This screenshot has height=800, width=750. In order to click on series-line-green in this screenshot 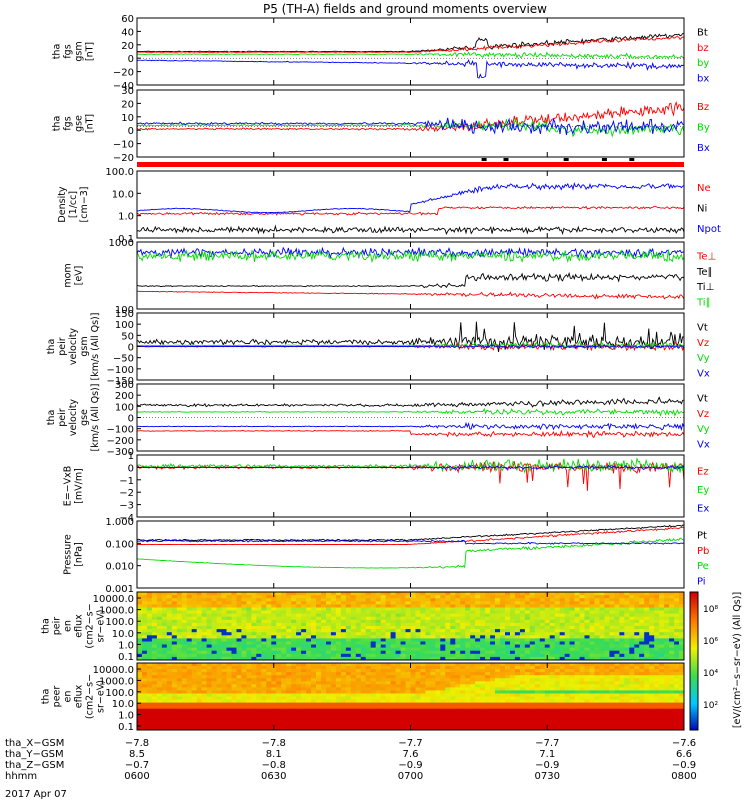, I will do `click(410, 412)`.